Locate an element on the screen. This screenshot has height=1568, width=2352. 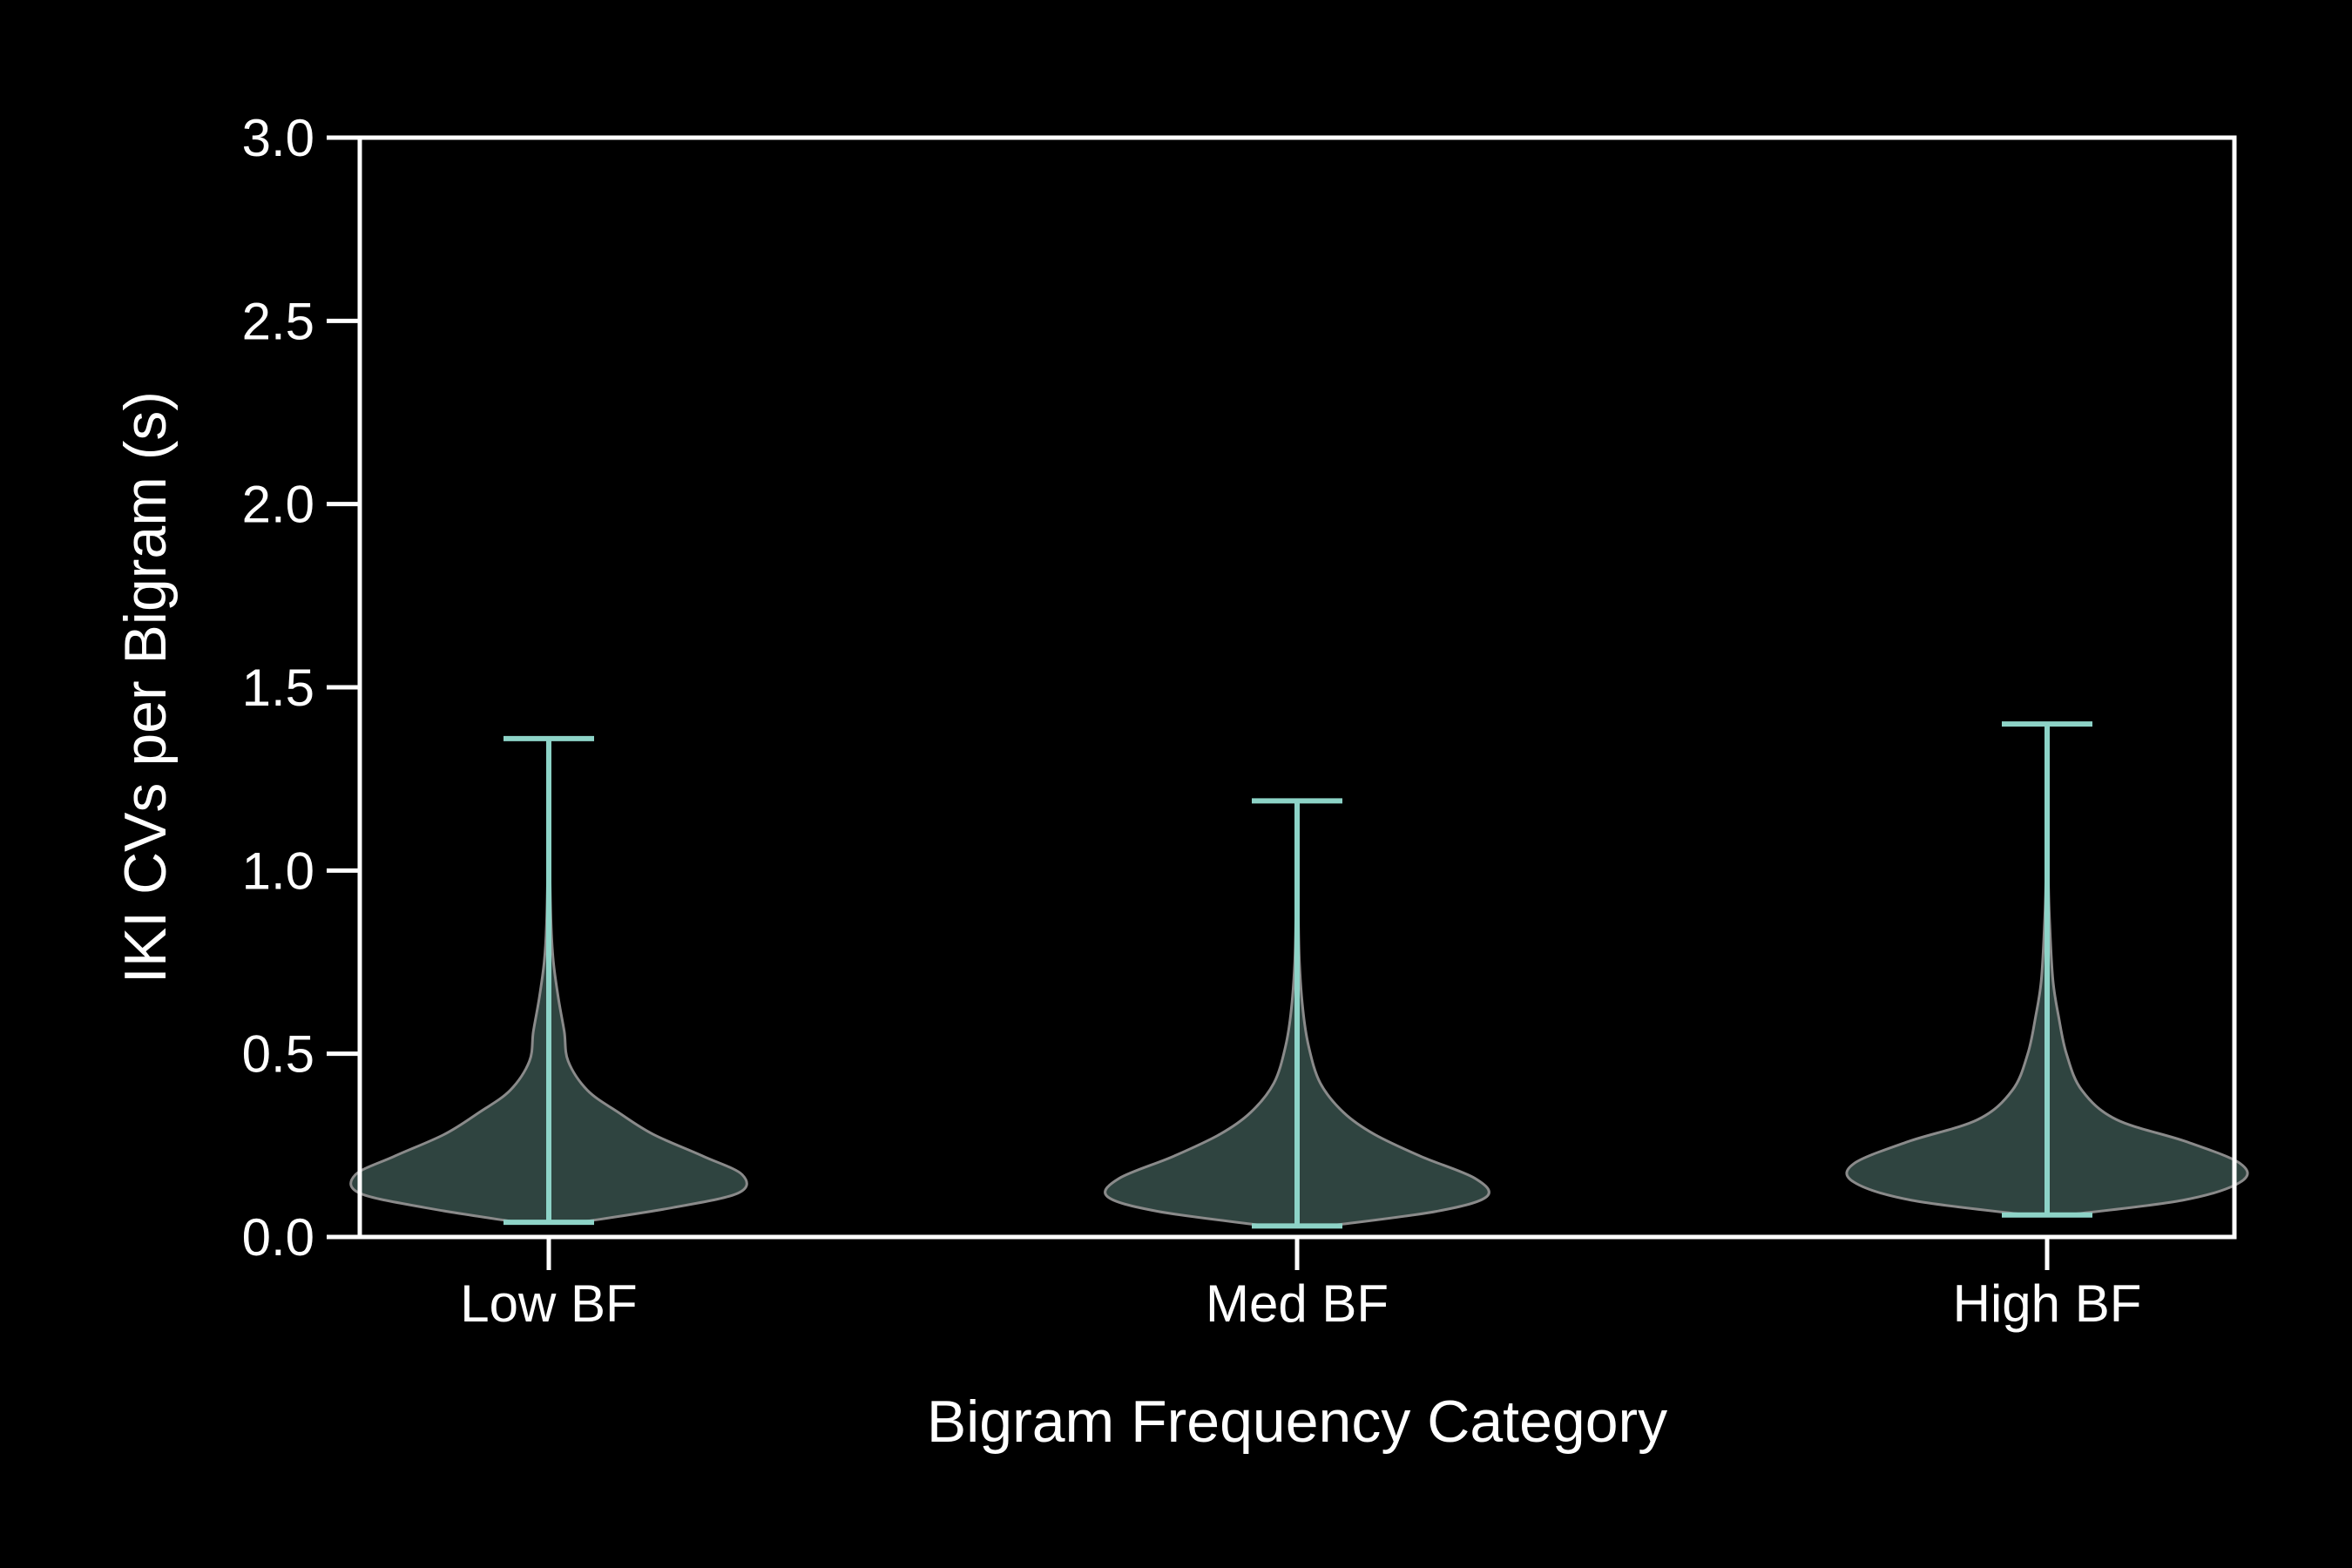
y-tick-label: 0.0 is located at coordinates (278, 1237).